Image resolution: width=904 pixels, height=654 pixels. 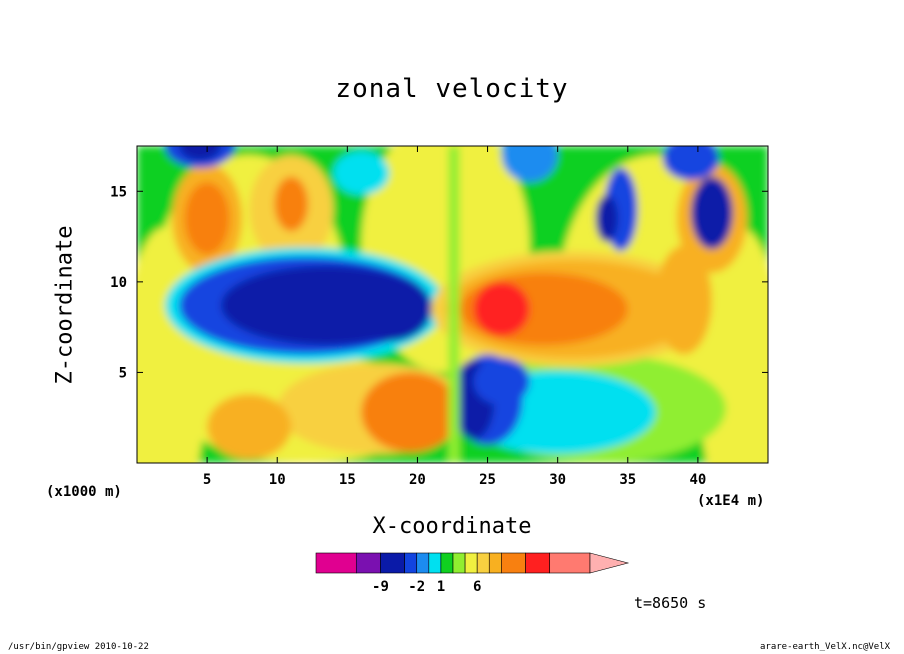 I want to click on colorbar-tick-label: -2, so click(x=416, y=587).